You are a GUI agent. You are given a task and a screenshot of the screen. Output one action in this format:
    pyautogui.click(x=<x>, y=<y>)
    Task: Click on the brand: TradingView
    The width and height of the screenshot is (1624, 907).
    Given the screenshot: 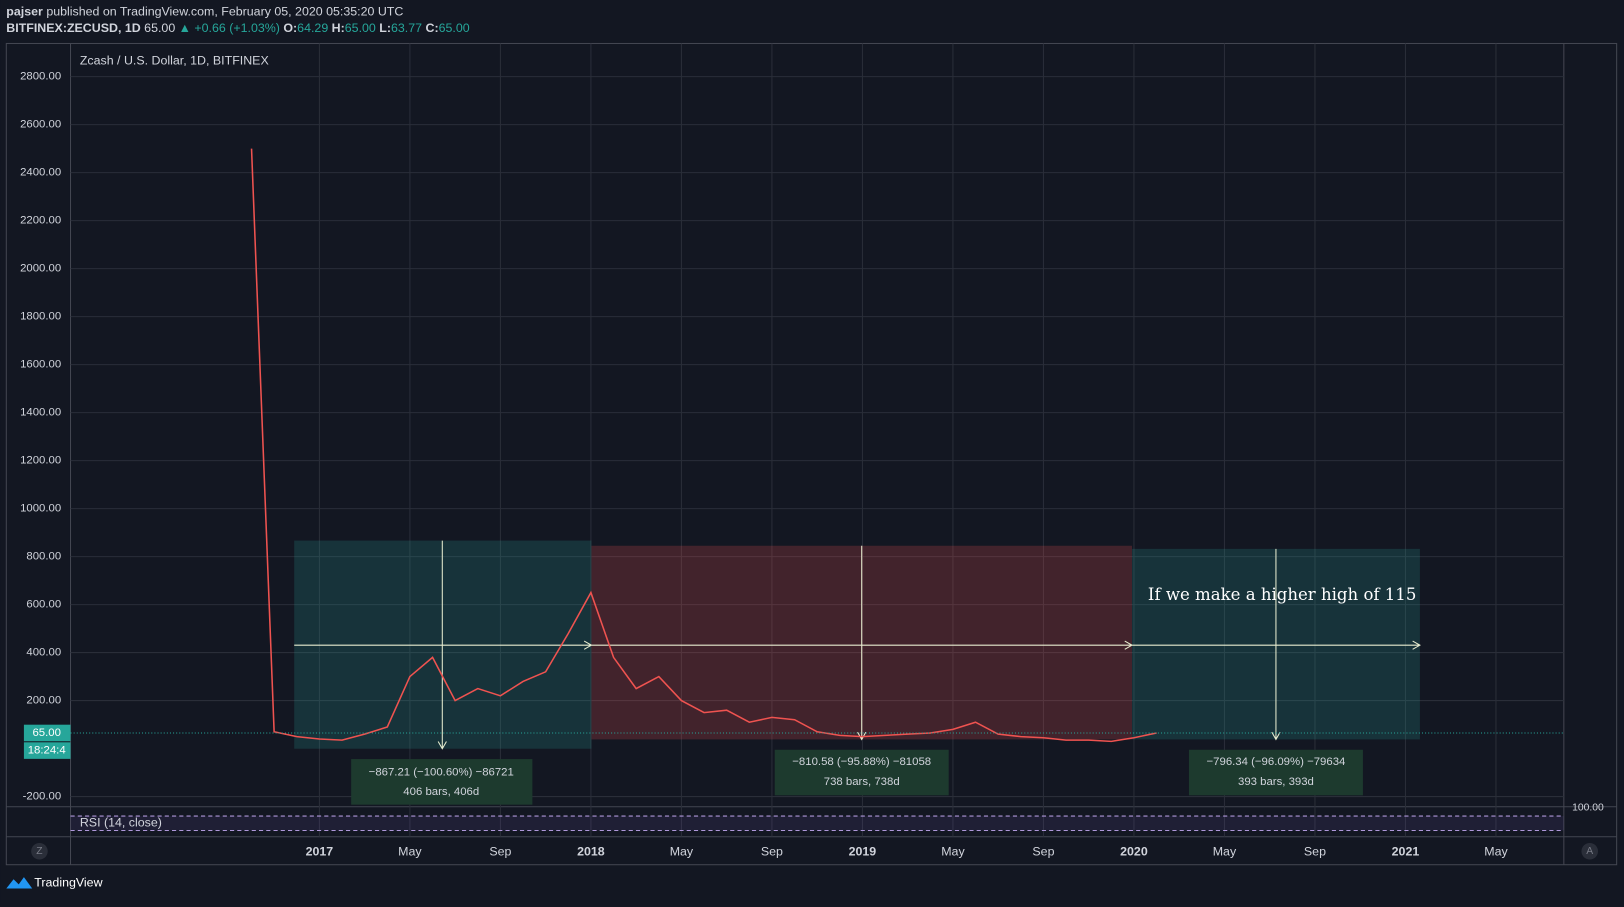 What is the action you would take?
    pyautogui.click(x=68, y=883)
    